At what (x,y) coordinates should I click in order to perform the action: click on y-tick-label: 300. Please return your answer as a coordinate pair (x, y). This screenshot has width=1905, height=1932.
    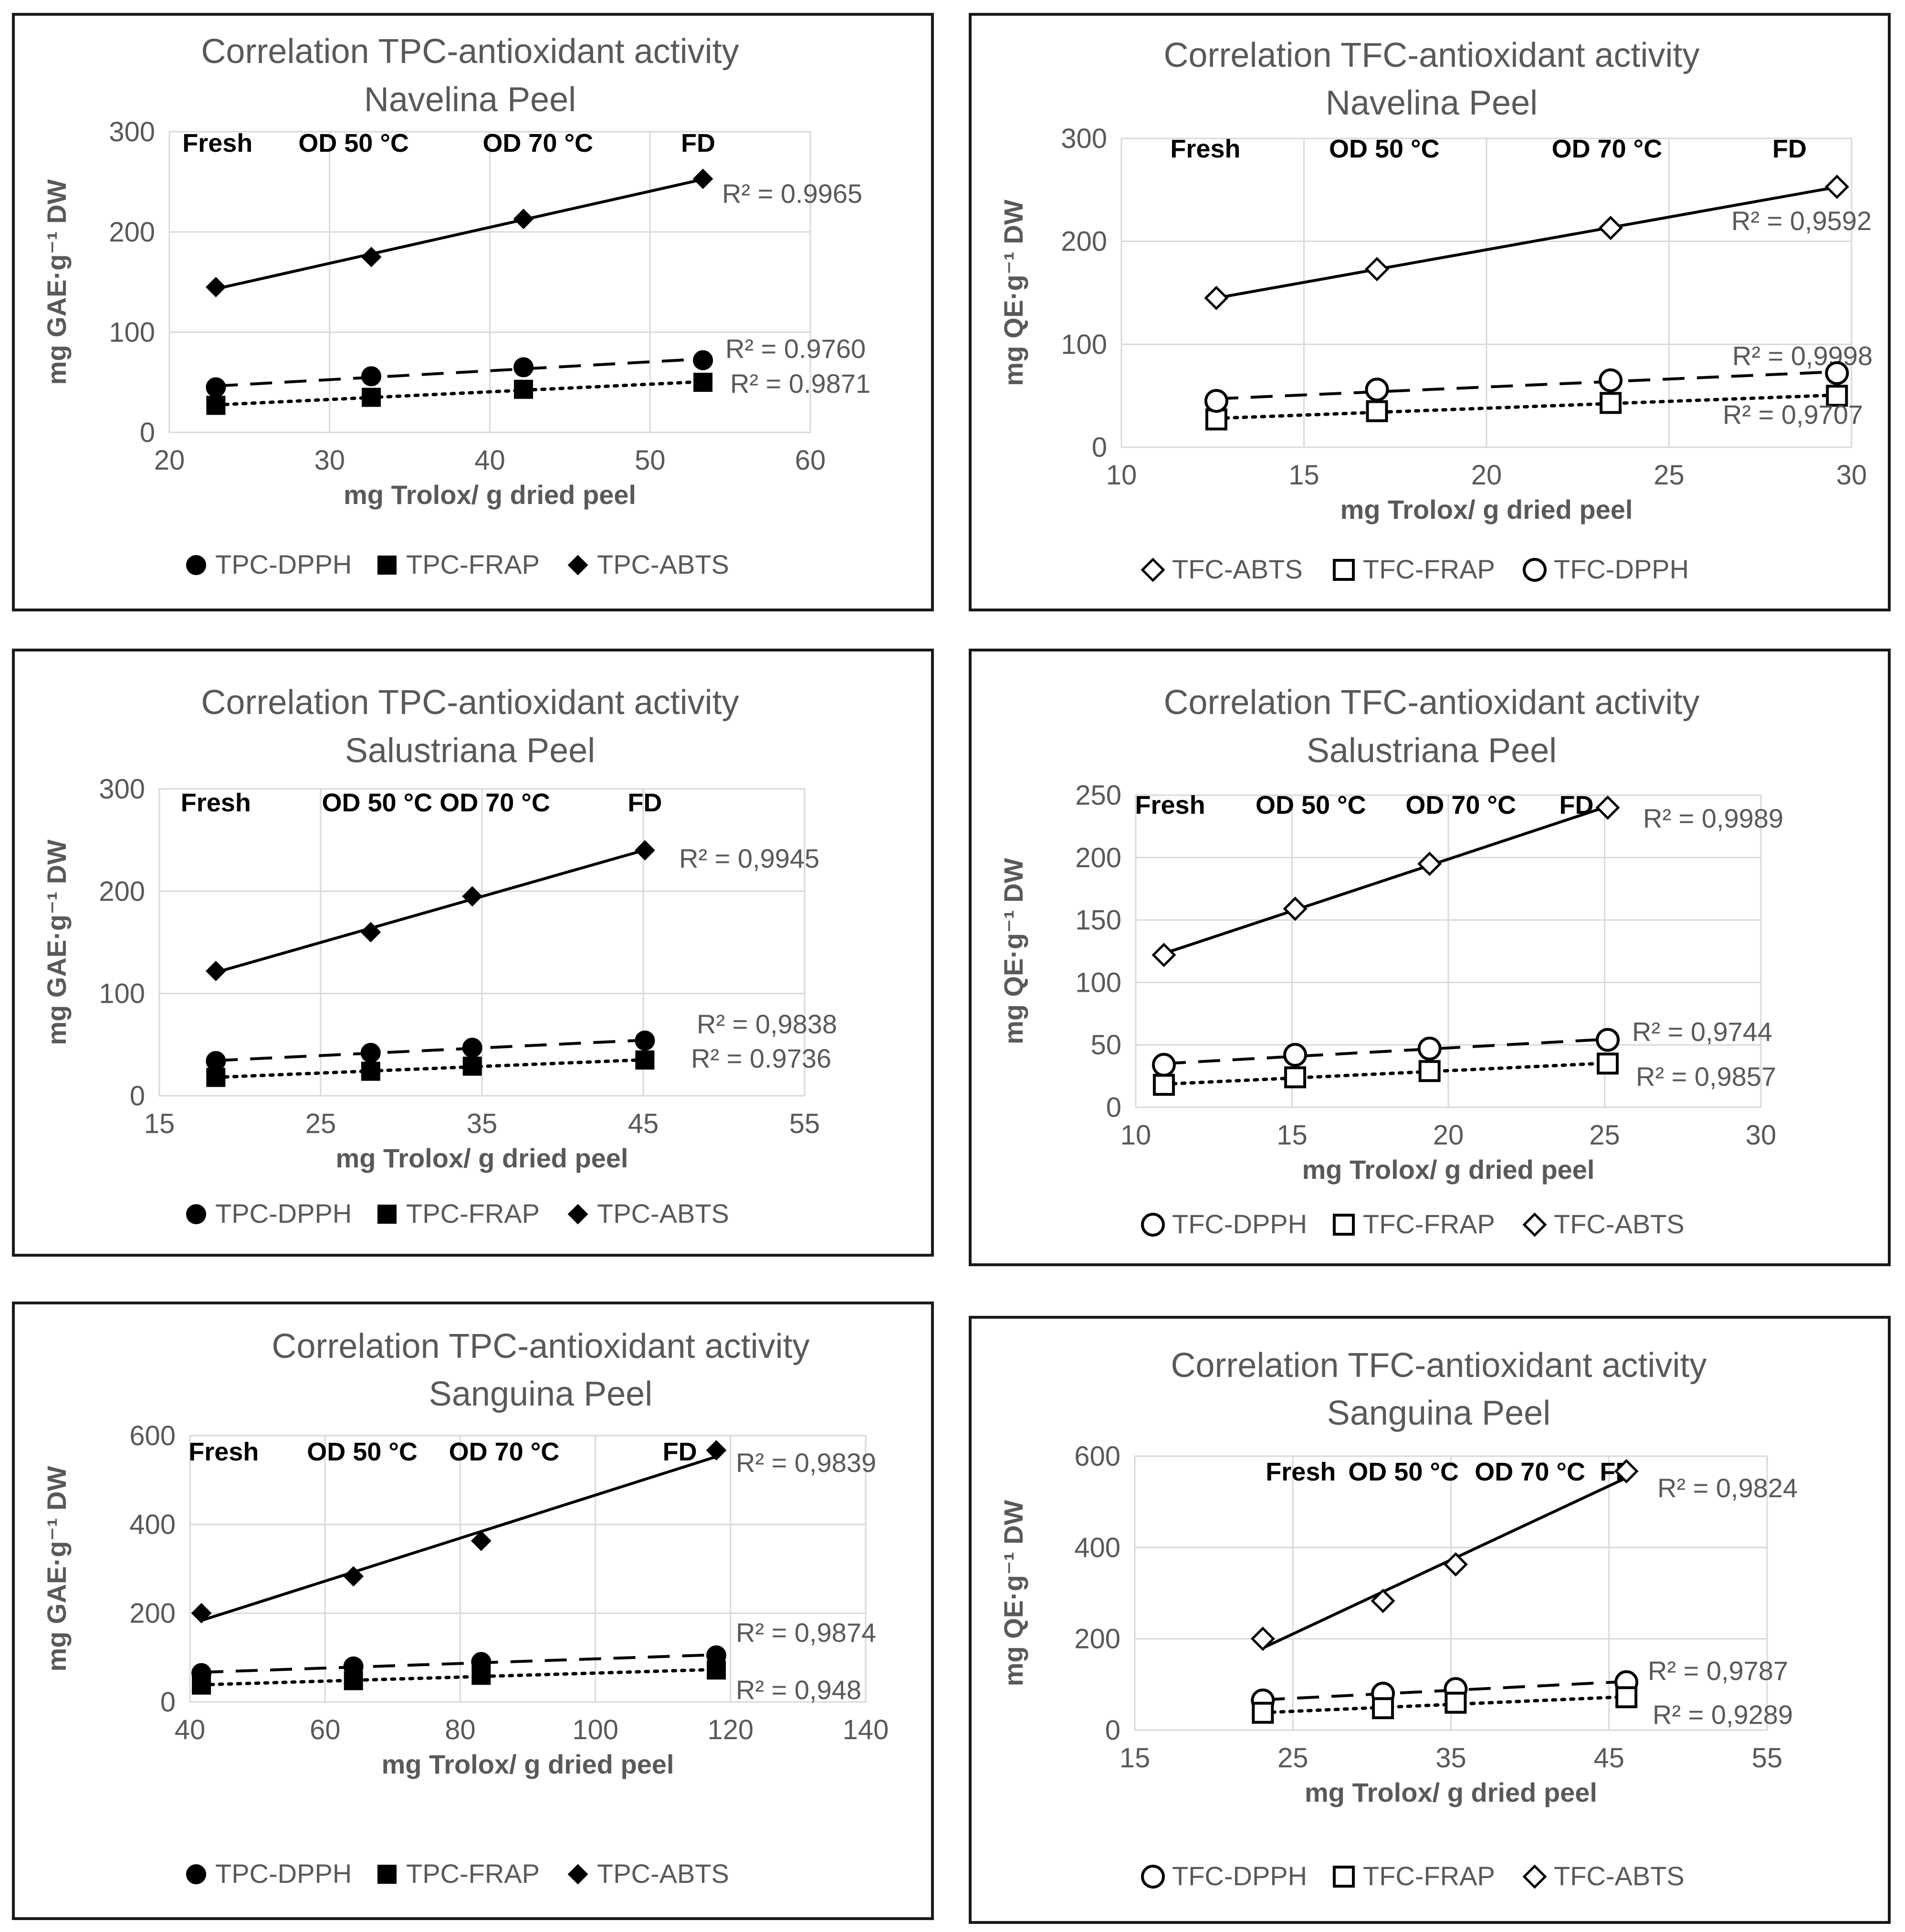
    Looking at the image, I should click on (1084, 138).